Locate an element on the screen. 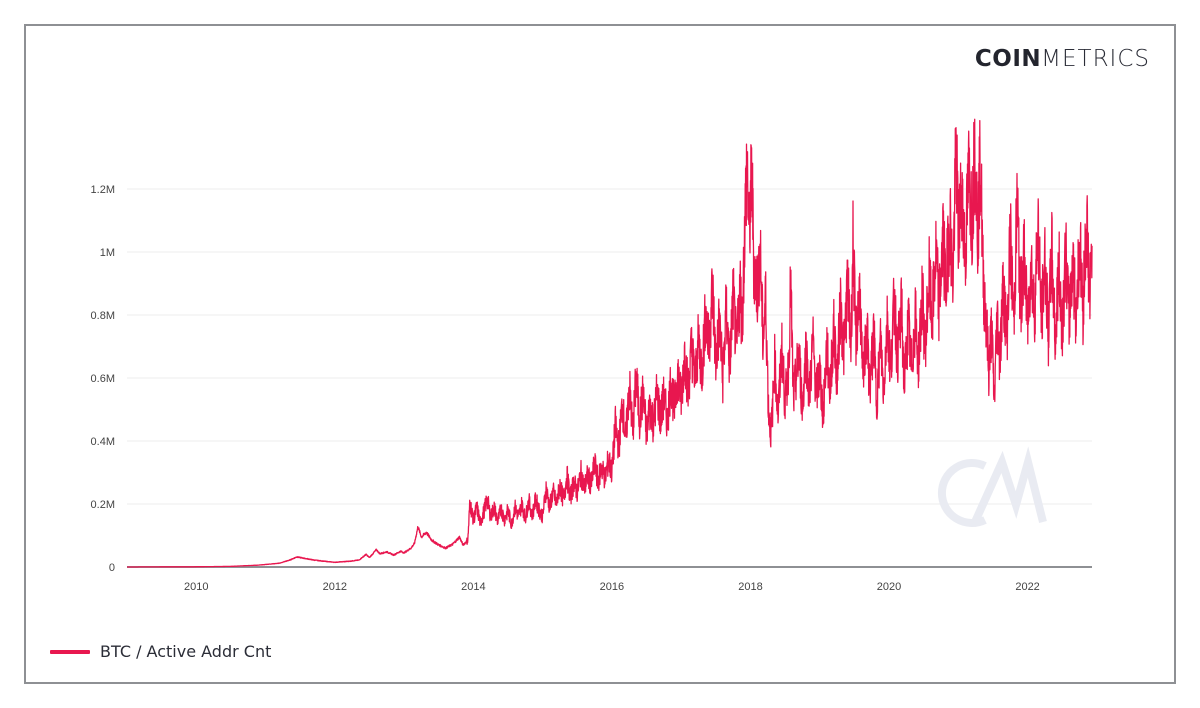  legend: BTC / Active Addr Cnt is located at coordinates (160, 651).